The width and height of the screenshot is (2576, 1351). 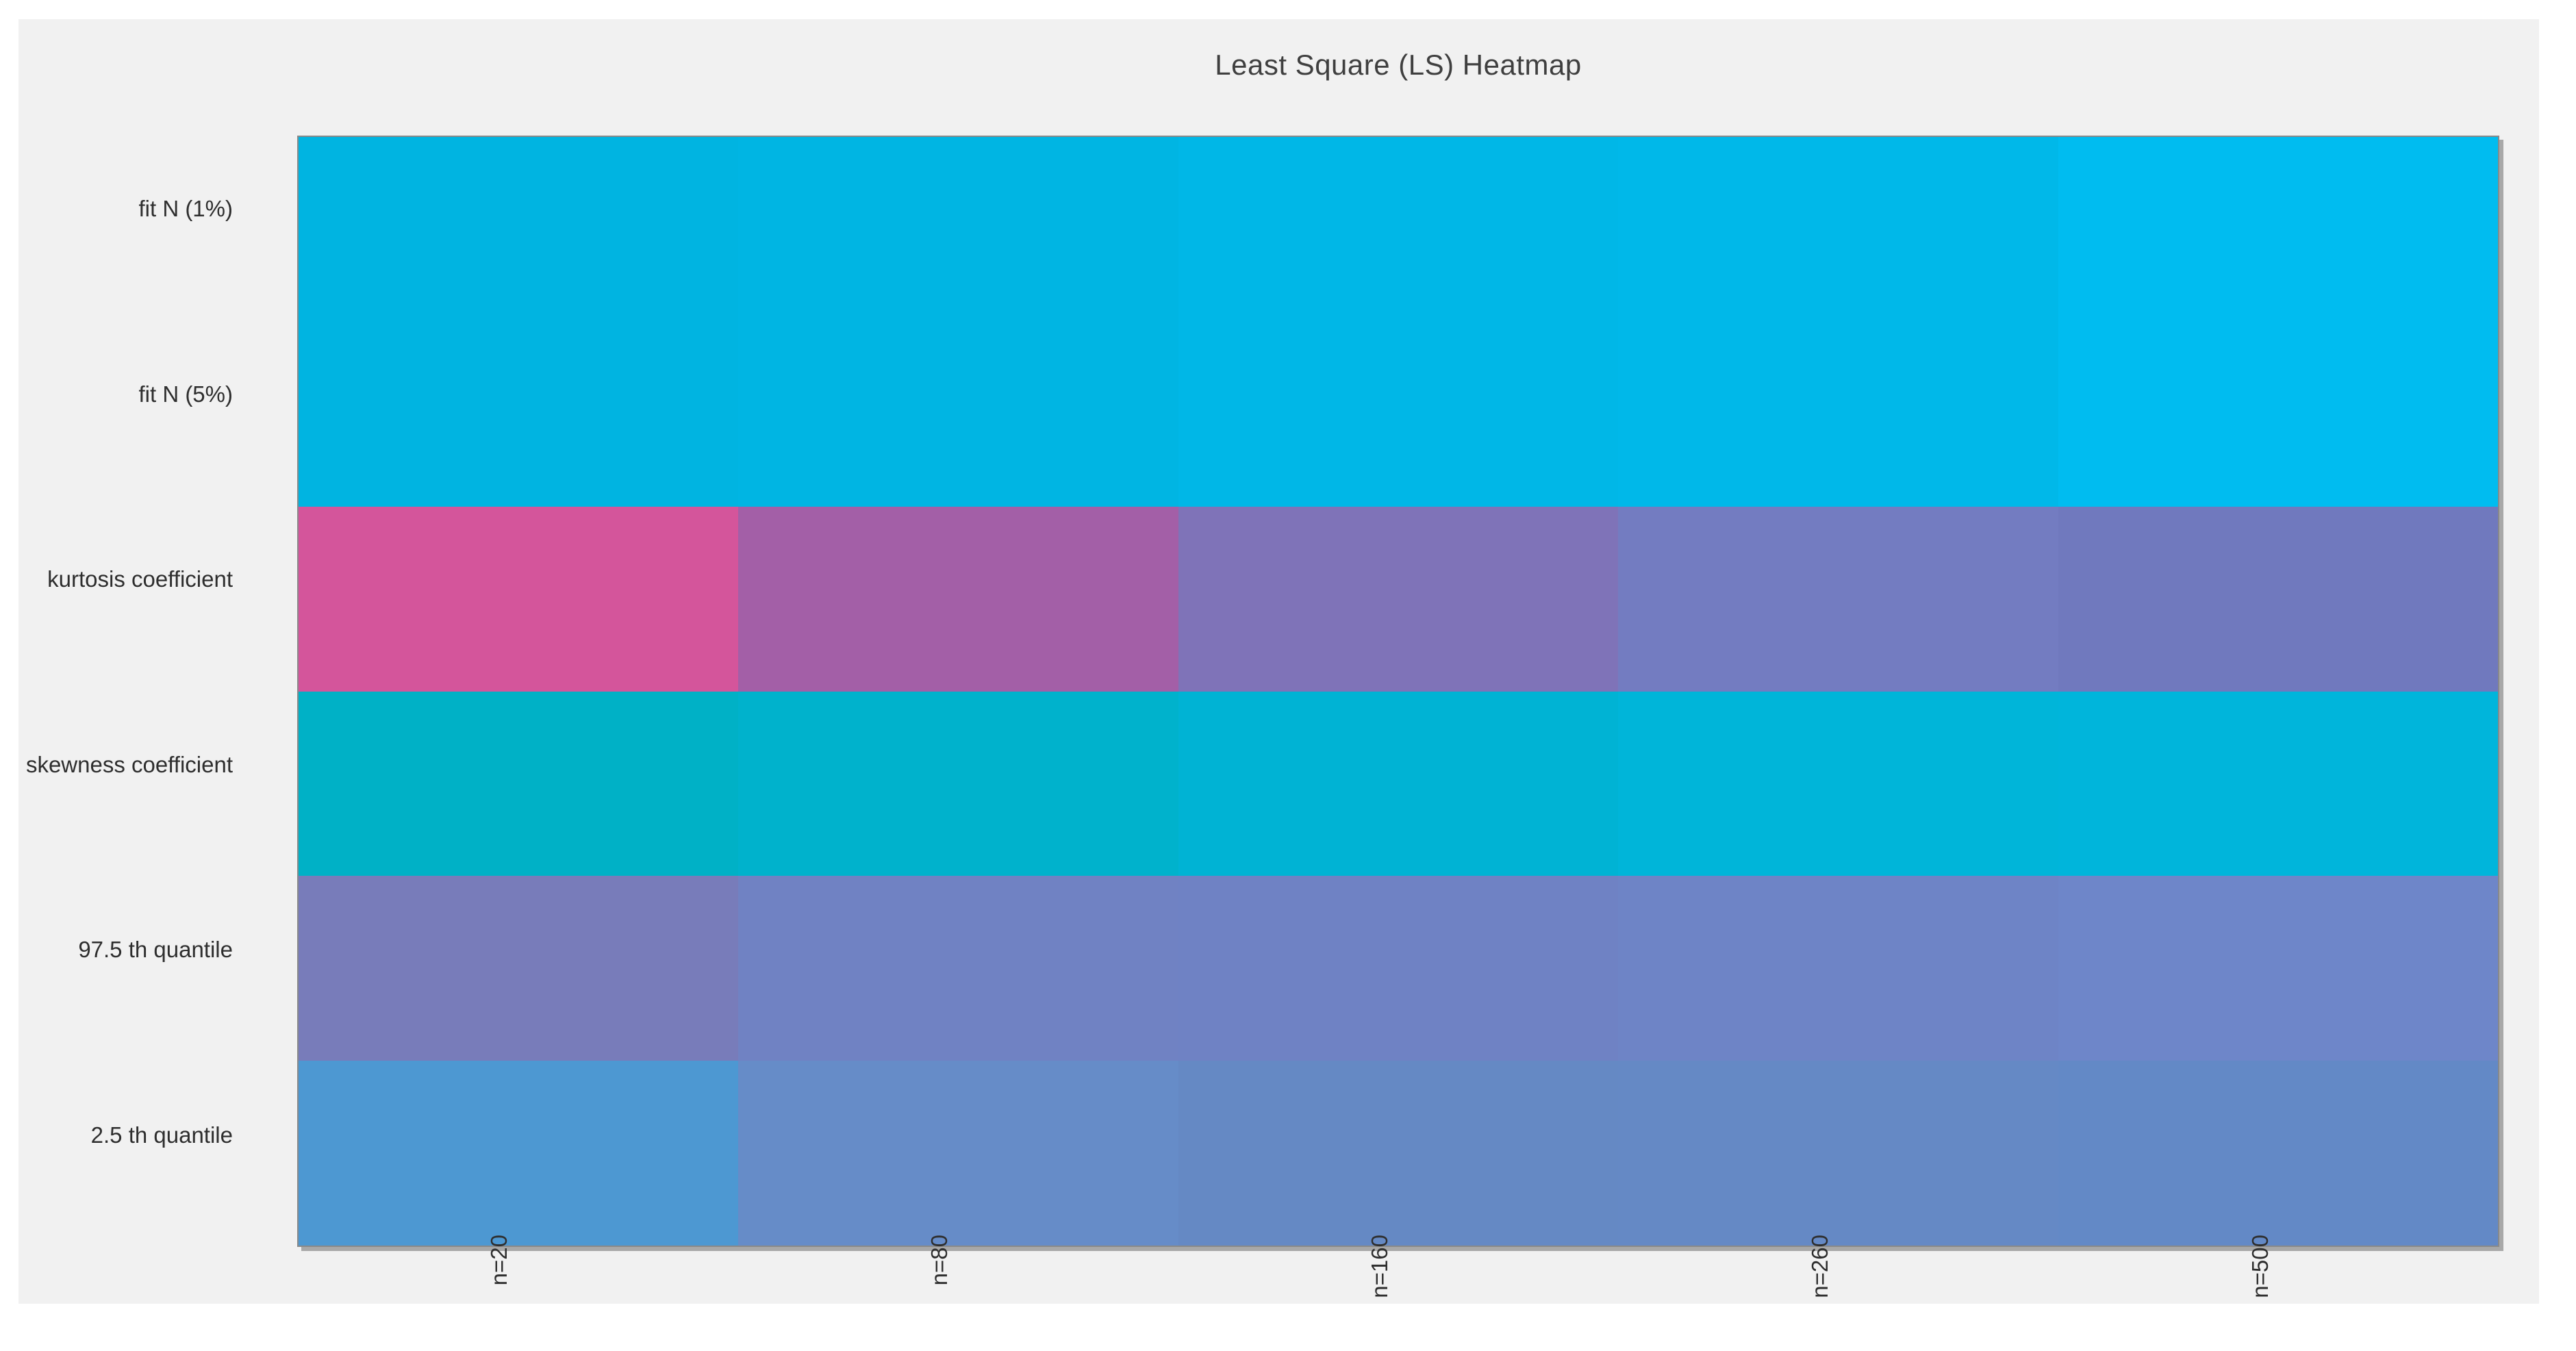 What do you see at coordinates (1398, 65) in the screenshot?
I see `chart-title: Least Square (LS) Heatmap` at bounding box center [1398, 65].